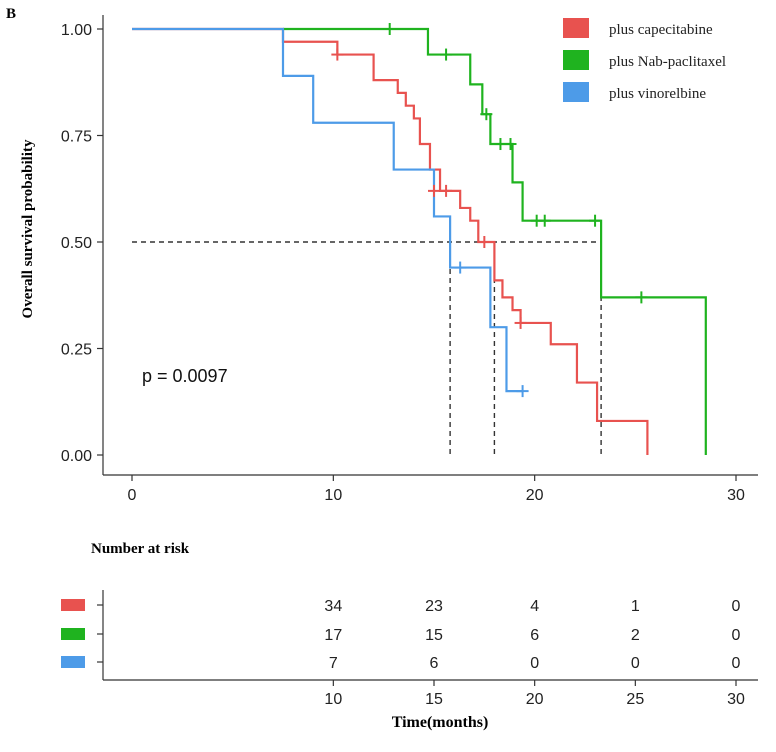 The width and height of the screenshot is (776, 752). What do you see at coordinates (635, 635) in the screenshot?
I see `risk-cell: 2` at bounding box center [635, 635].